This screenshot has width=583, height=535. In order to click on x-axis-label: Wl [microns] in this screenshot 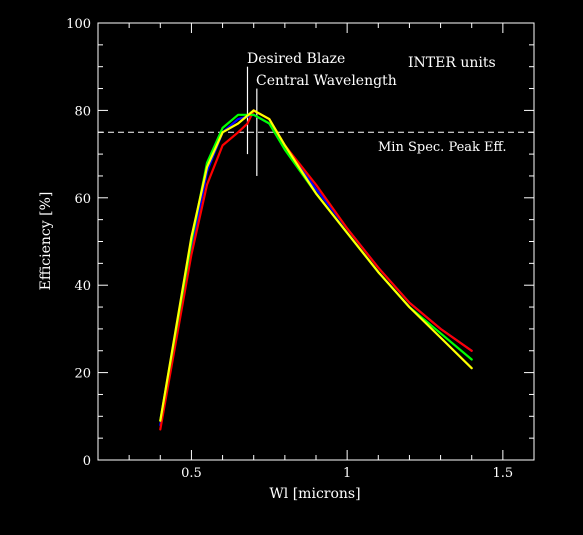, I will do `click(314, 494)`.